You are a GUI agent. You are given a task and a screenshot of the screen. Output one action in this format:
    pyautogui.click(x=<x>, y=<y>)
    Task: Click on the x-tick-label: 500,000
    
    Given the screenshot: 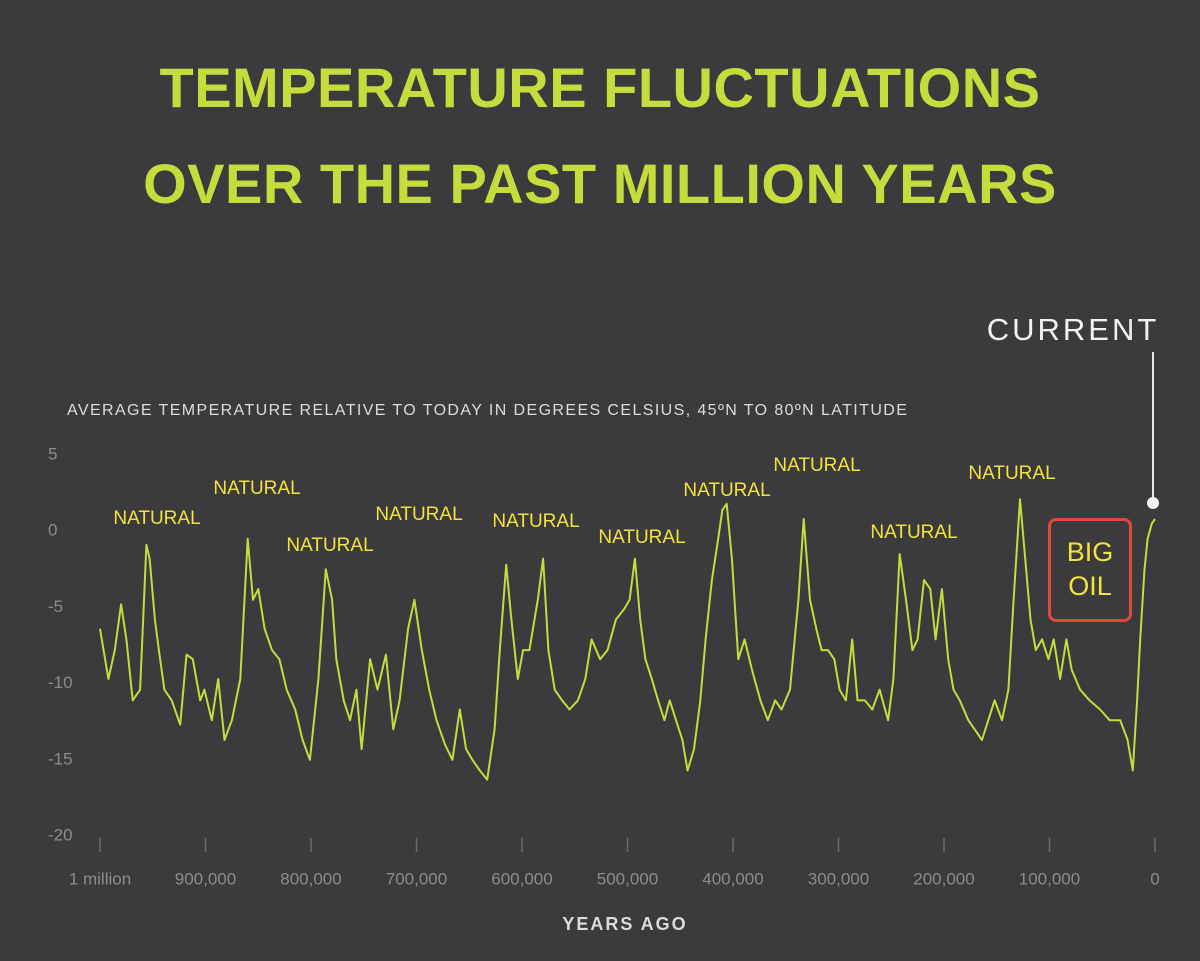 What is the action you would take?
    pyautogui.click(x=627, y=878)
    